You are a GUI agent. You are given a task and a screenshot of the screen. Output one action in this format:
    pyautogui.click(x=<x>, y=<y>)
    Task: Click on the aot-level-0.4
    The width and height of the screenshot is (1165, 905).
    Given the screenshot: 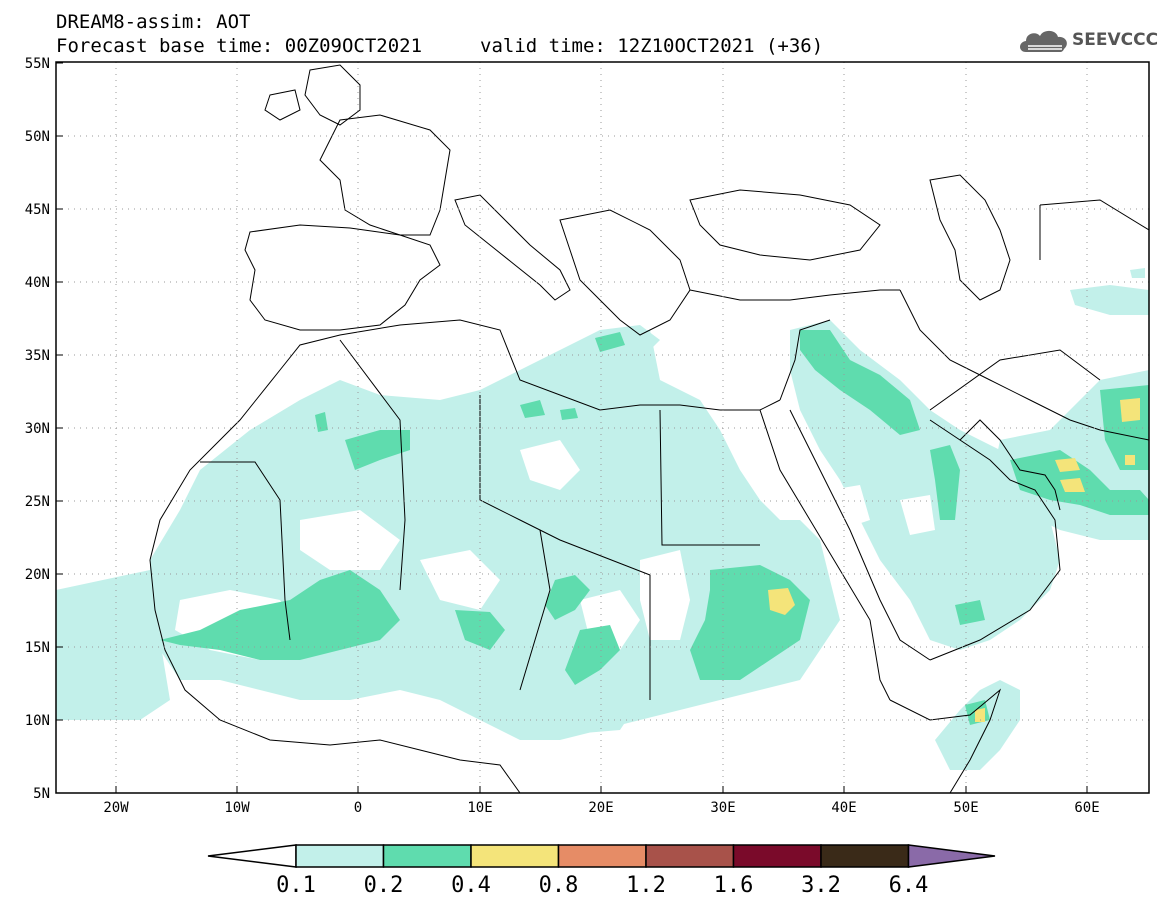 What is the action you would take?
    pyautogui.click(x=954, y=560)
    